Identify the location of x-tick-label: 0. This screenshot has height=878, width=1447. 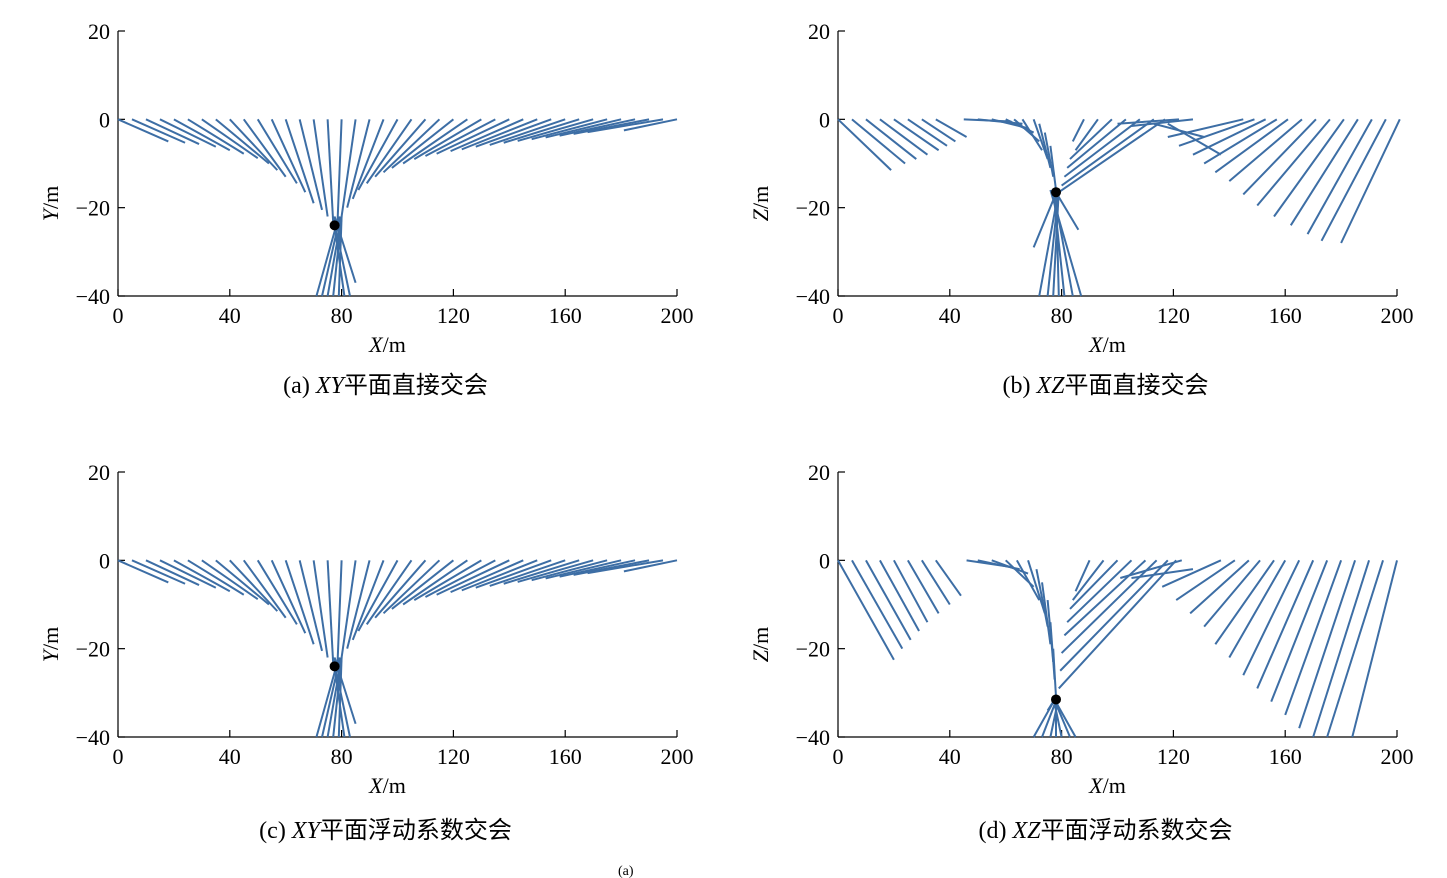
(838, 315).